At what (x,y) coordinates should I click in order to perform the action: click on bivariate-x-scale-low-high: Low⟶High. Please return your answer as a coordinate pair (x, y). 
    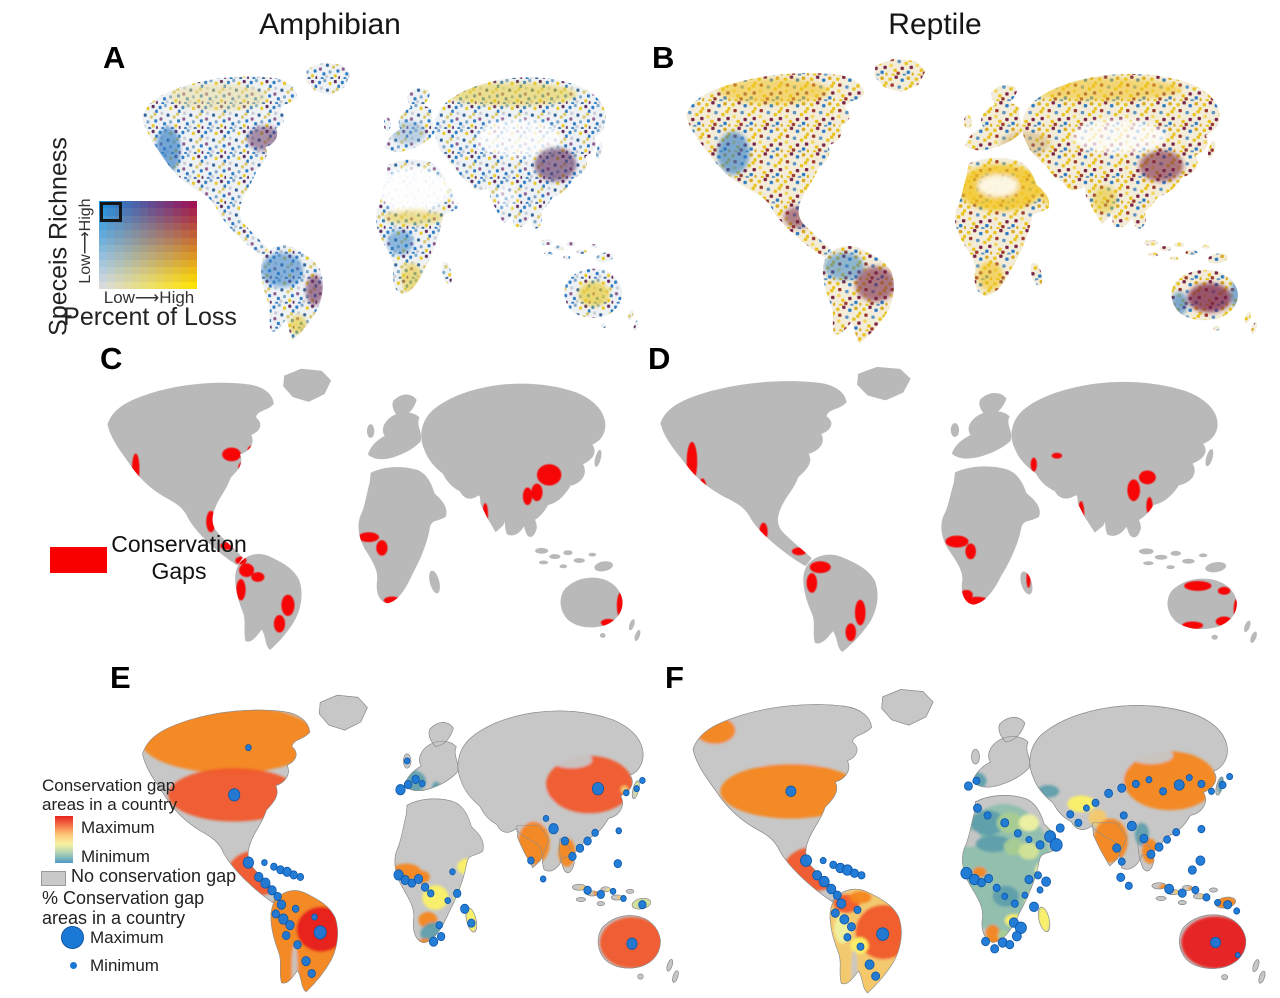
    Looking at the image, I should click on (149, 297).